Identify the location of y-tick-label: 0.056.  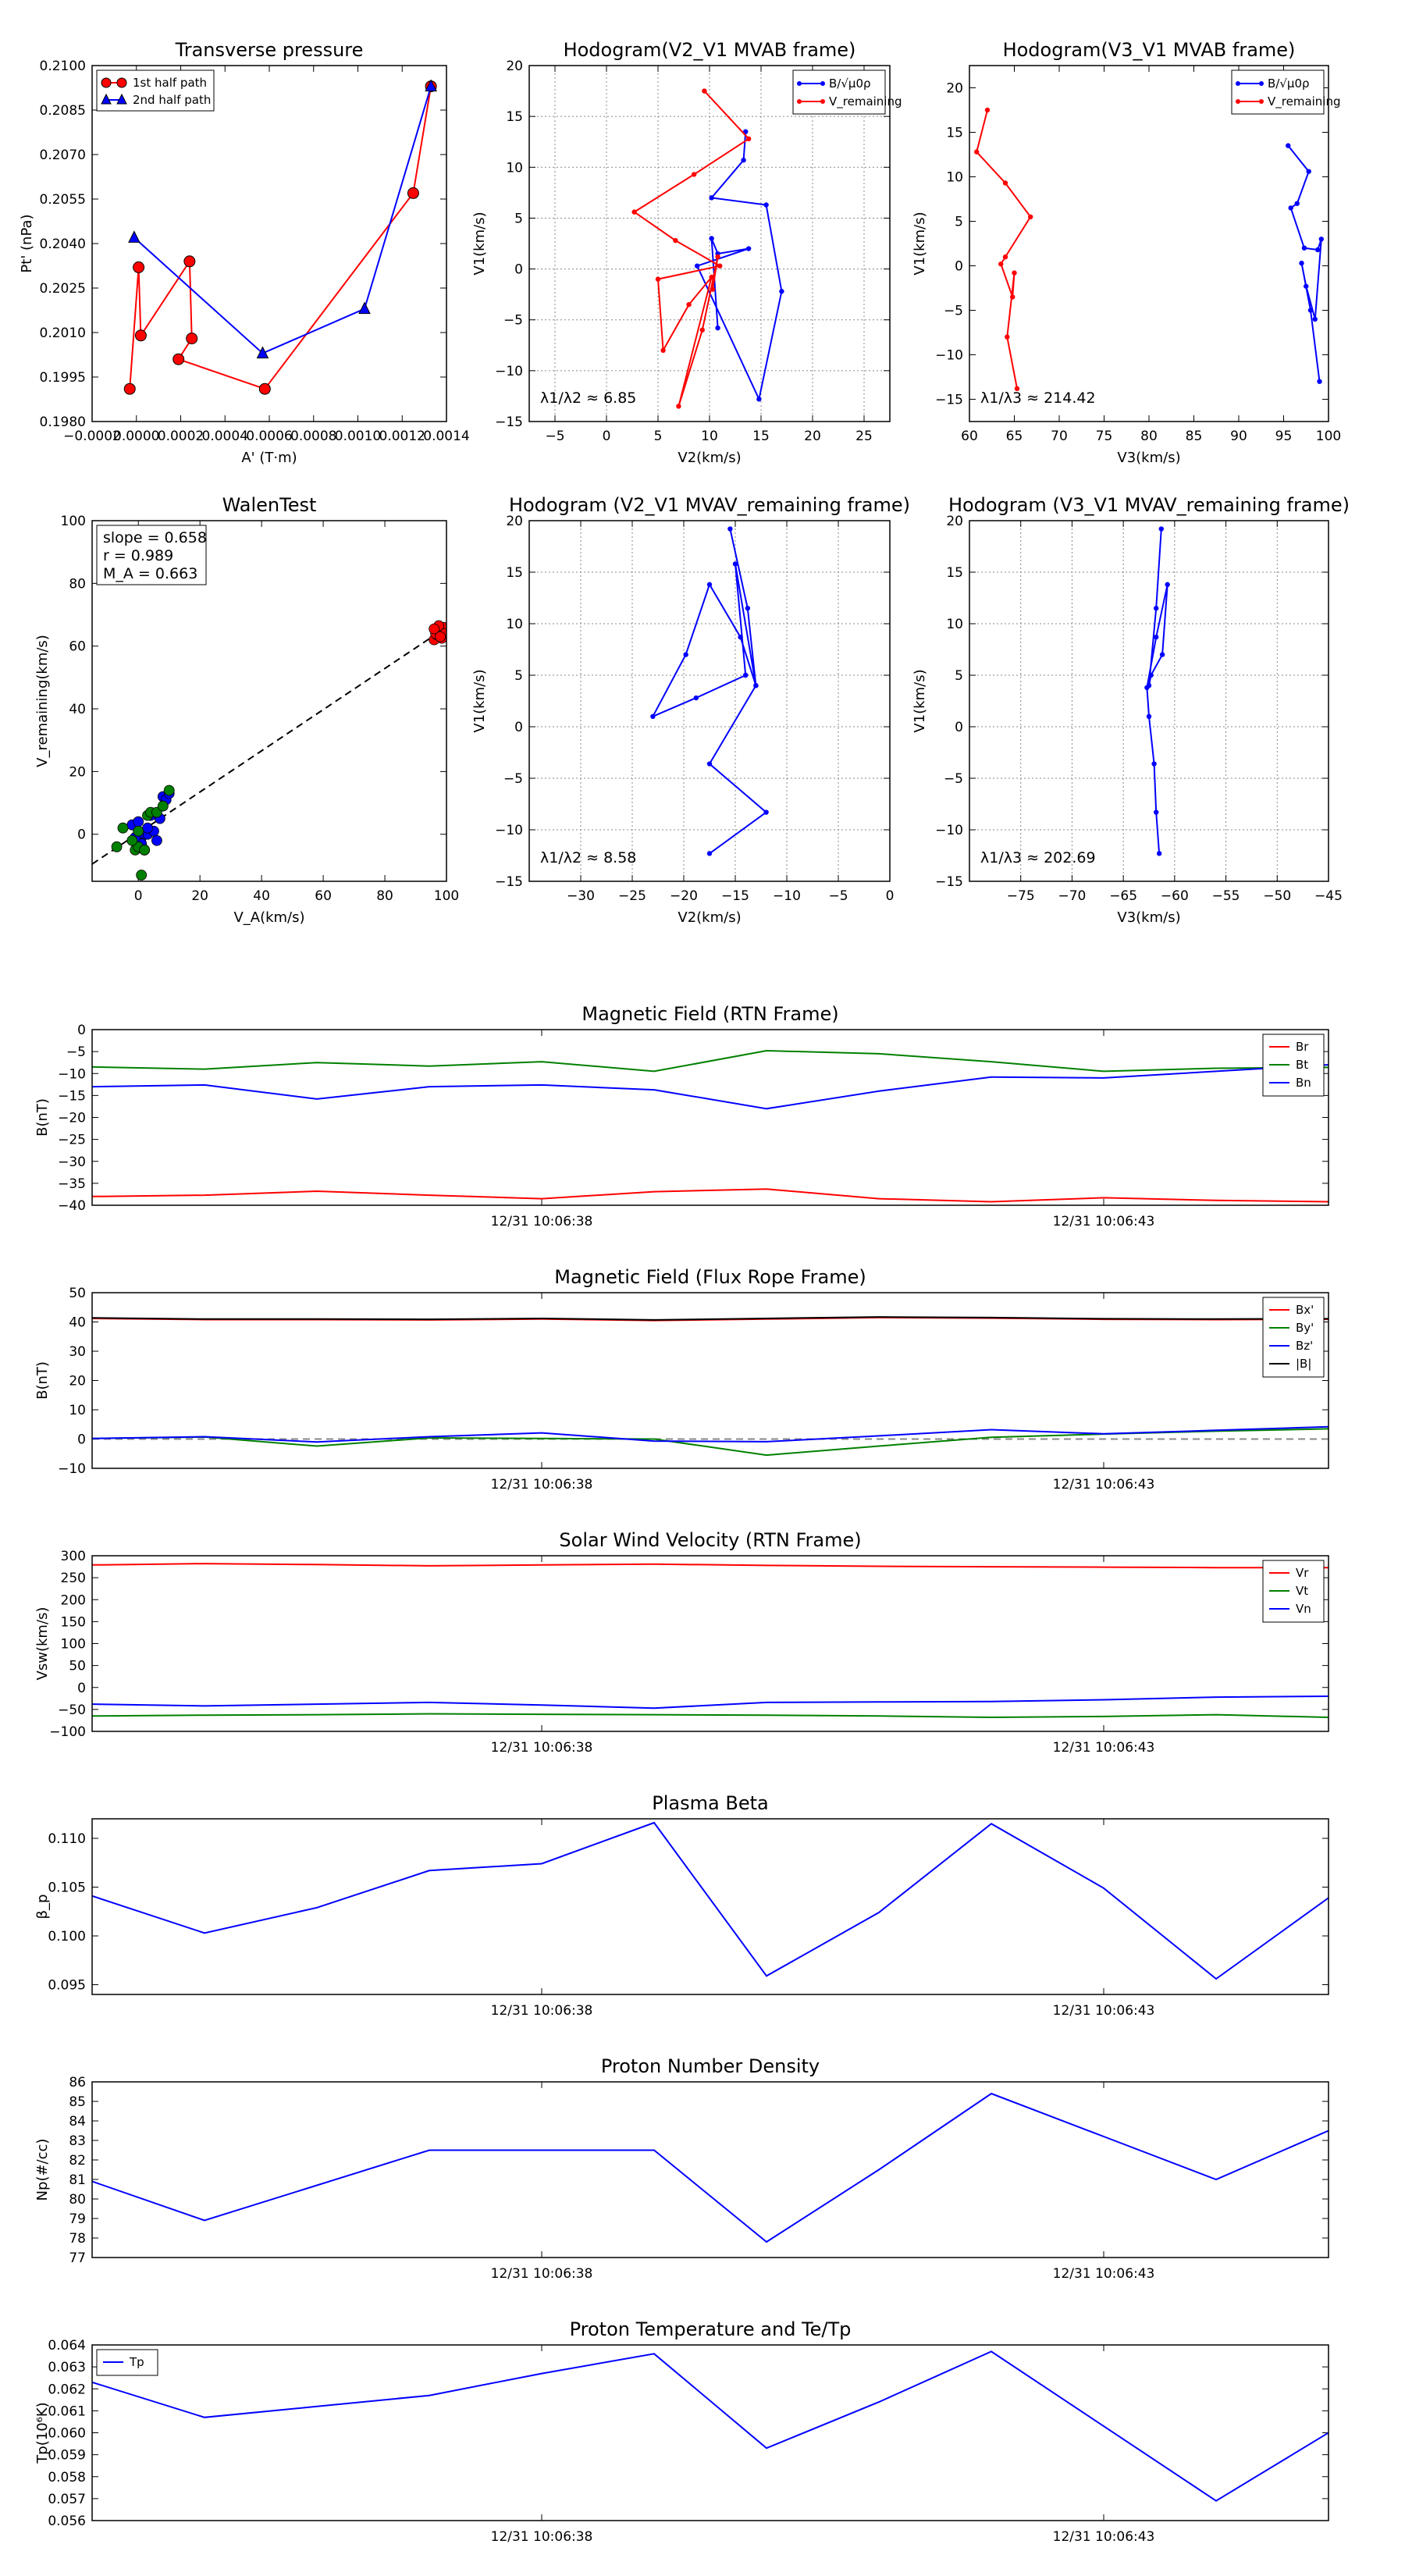
(67, 2521).